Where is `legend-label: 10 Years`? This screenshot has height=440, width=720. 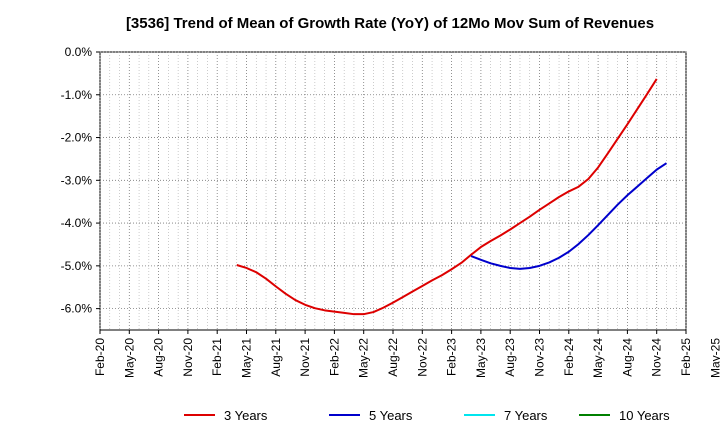
legend-label: 10 Years is located at coordinates (644, 415).